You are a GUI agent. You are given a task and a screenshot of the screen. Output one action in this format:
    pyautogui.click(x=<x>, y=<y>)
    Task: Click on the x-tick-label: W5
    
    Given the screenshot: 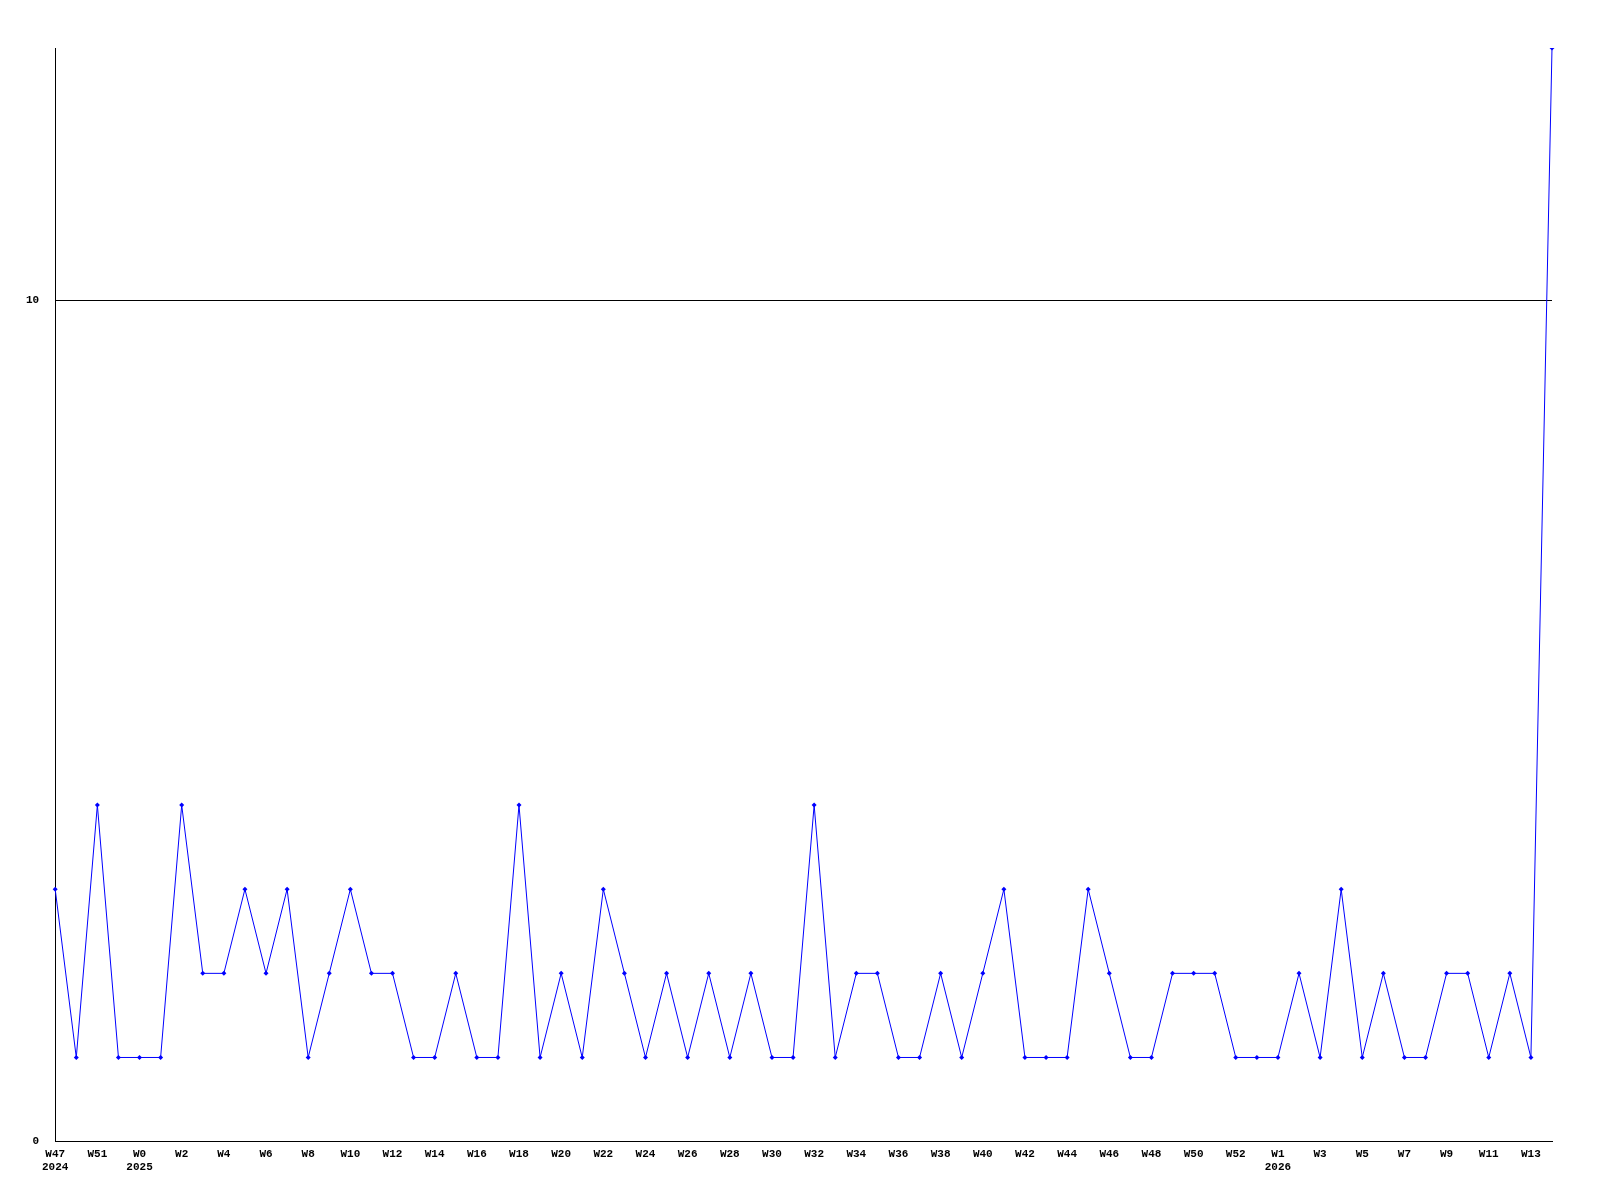 What is the action you would take?
    pyautogui.click(x=1362, y=1153)
    